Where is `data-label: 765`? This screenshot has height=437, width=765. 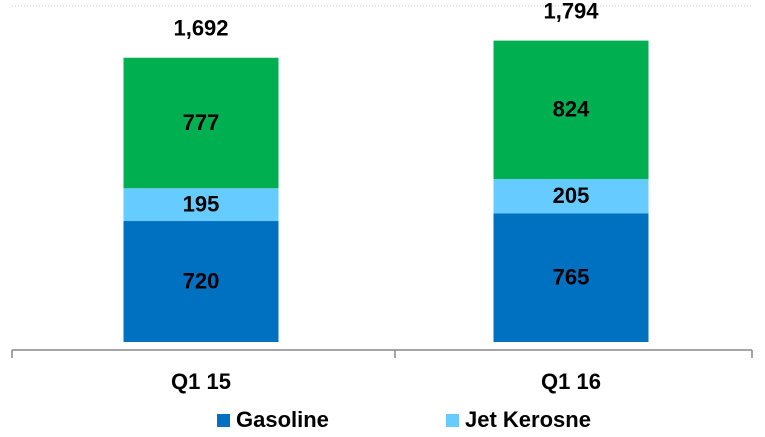
data-label: 765 is located at coordinates (571, 277).